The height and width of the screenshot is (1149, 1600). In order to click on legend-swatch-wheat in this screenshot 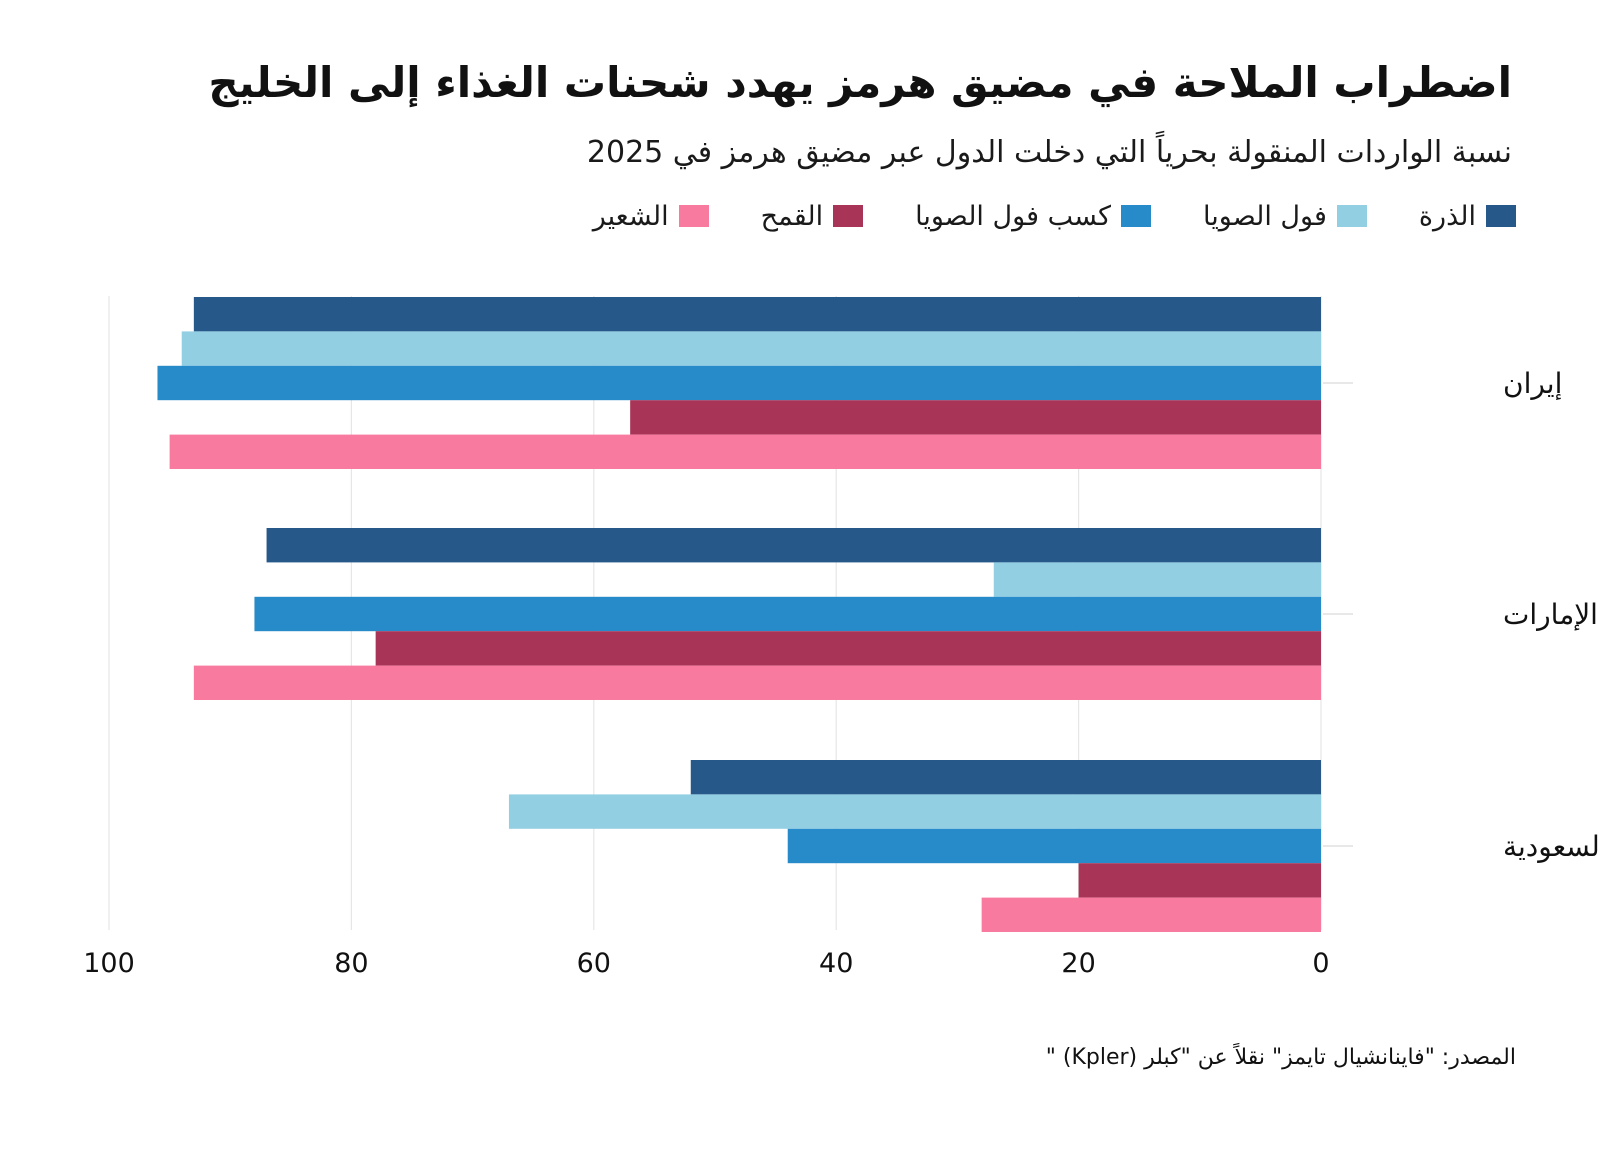, I will do `click(848, 216)`.